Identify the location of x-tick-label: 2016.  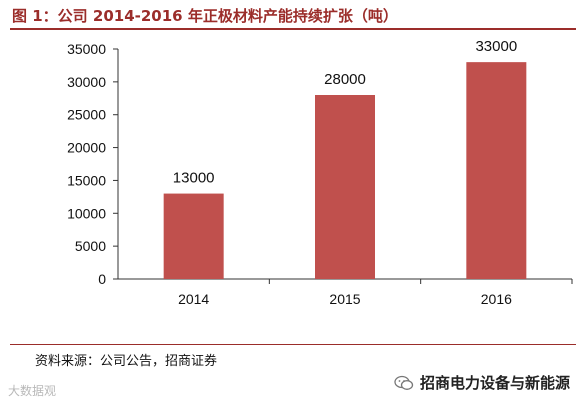
(496, 299).